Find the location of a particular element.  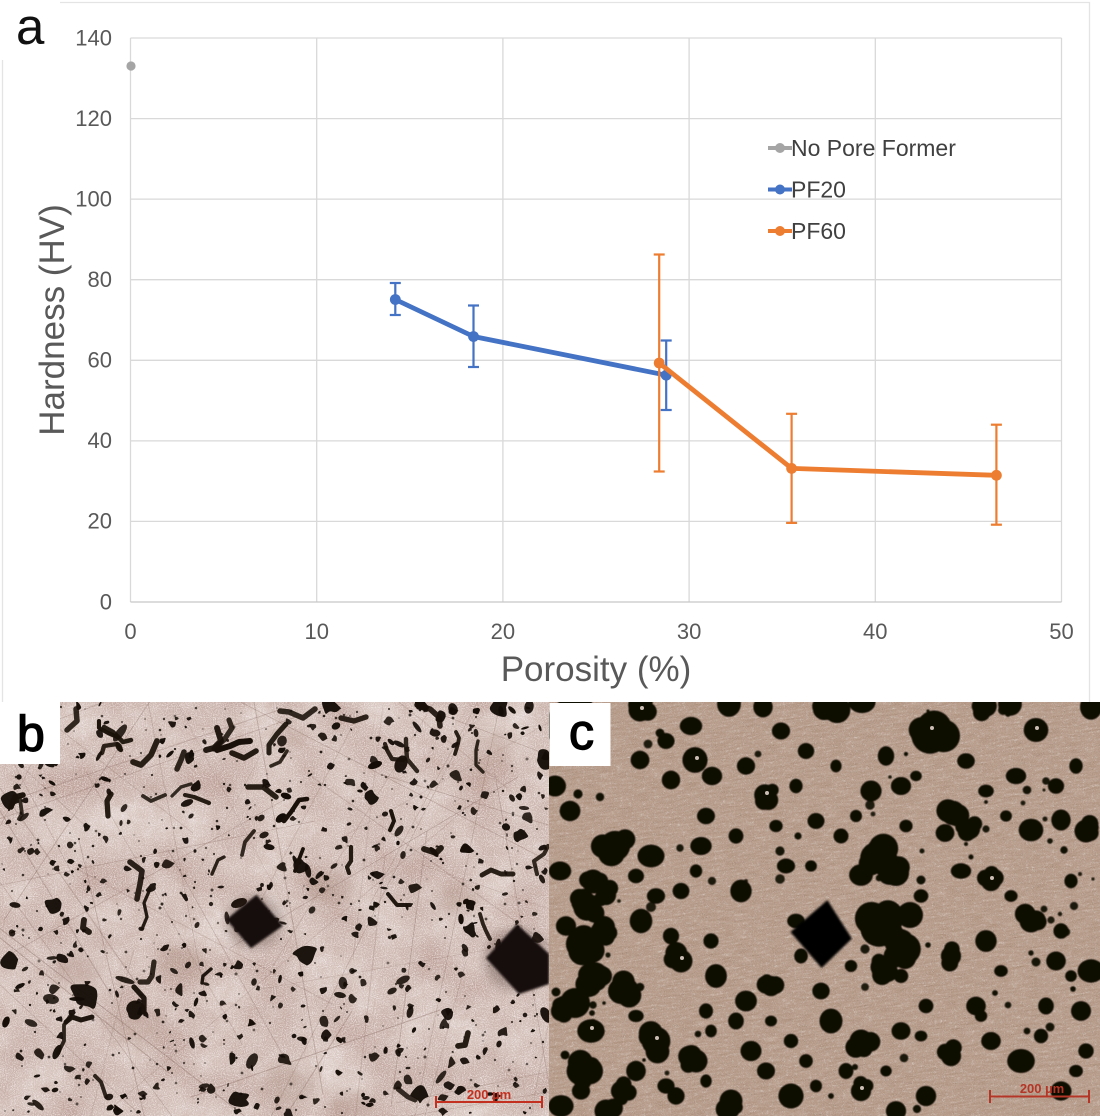

svg-text: 60 is located at coordinates (100, 360).